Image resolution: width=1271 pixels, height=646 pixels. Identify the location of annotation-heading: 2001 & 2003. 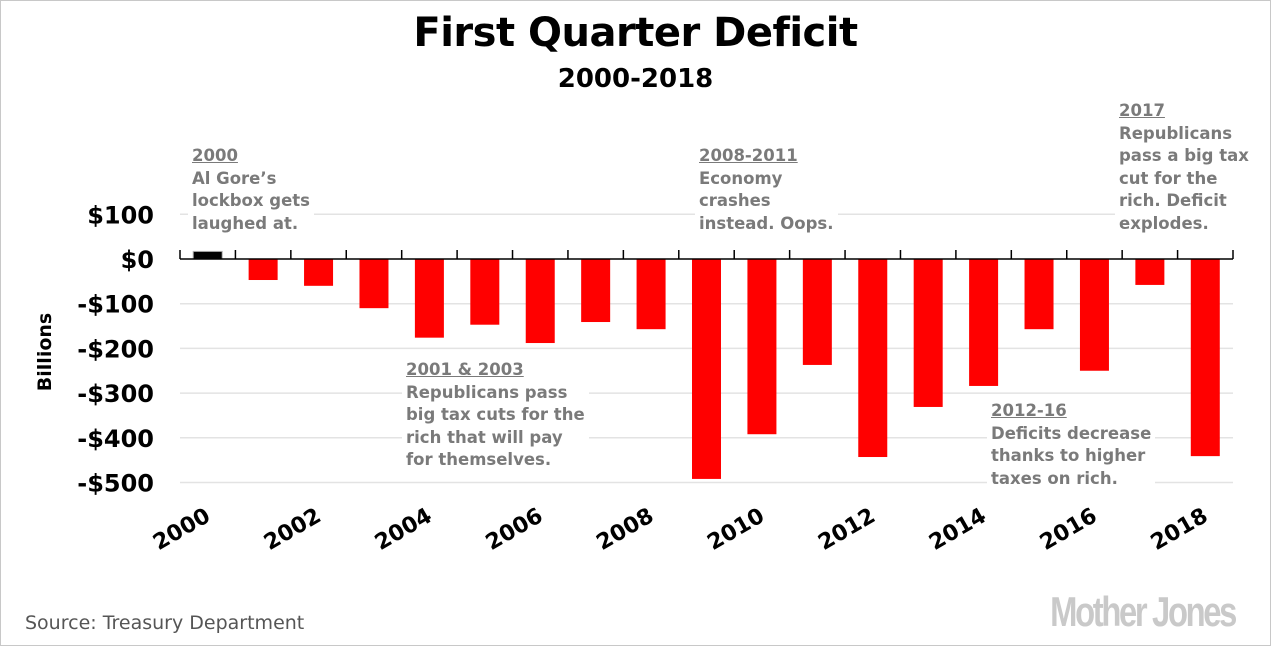
(465, 369).